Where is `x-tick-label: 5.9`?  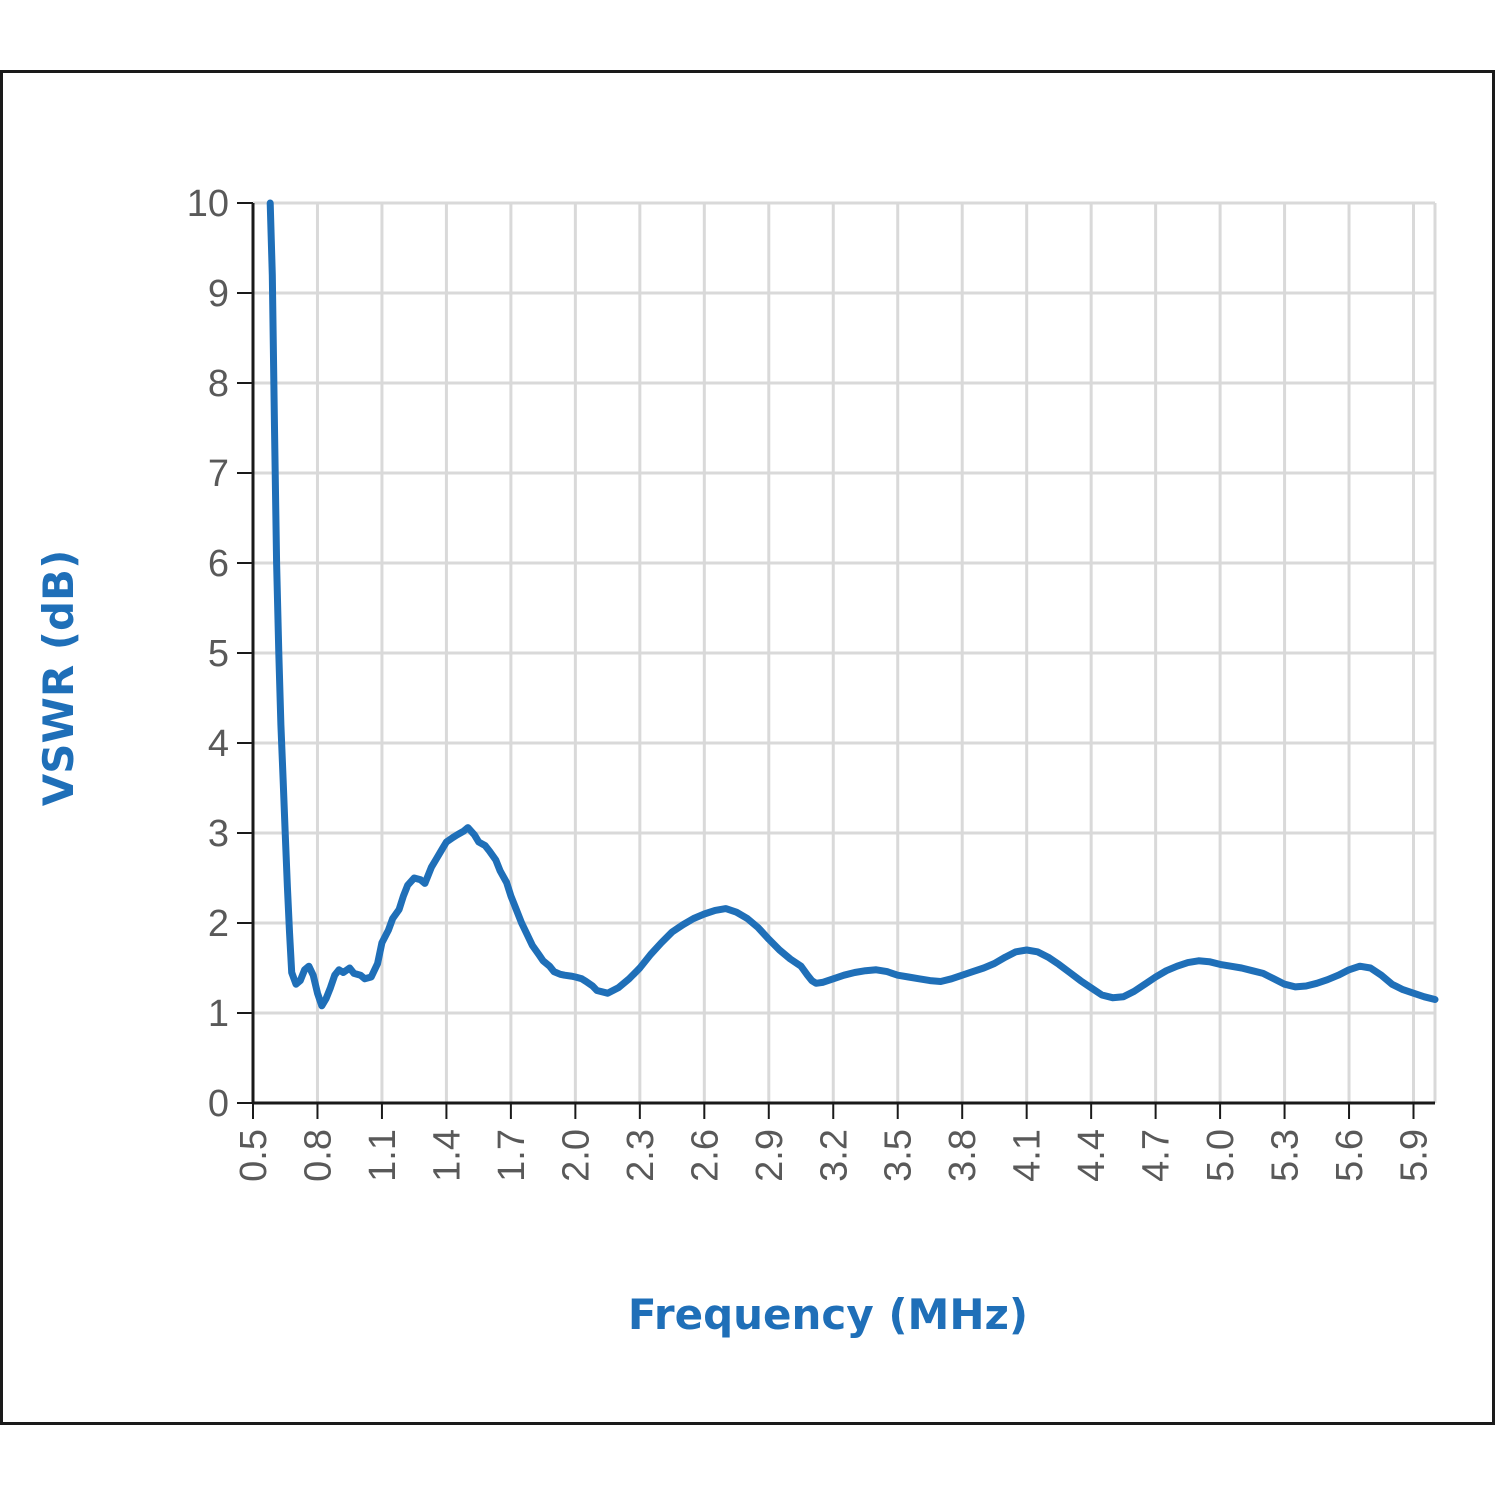 x-tick-label: 5.9 is located at coordinates (1415, 1155).